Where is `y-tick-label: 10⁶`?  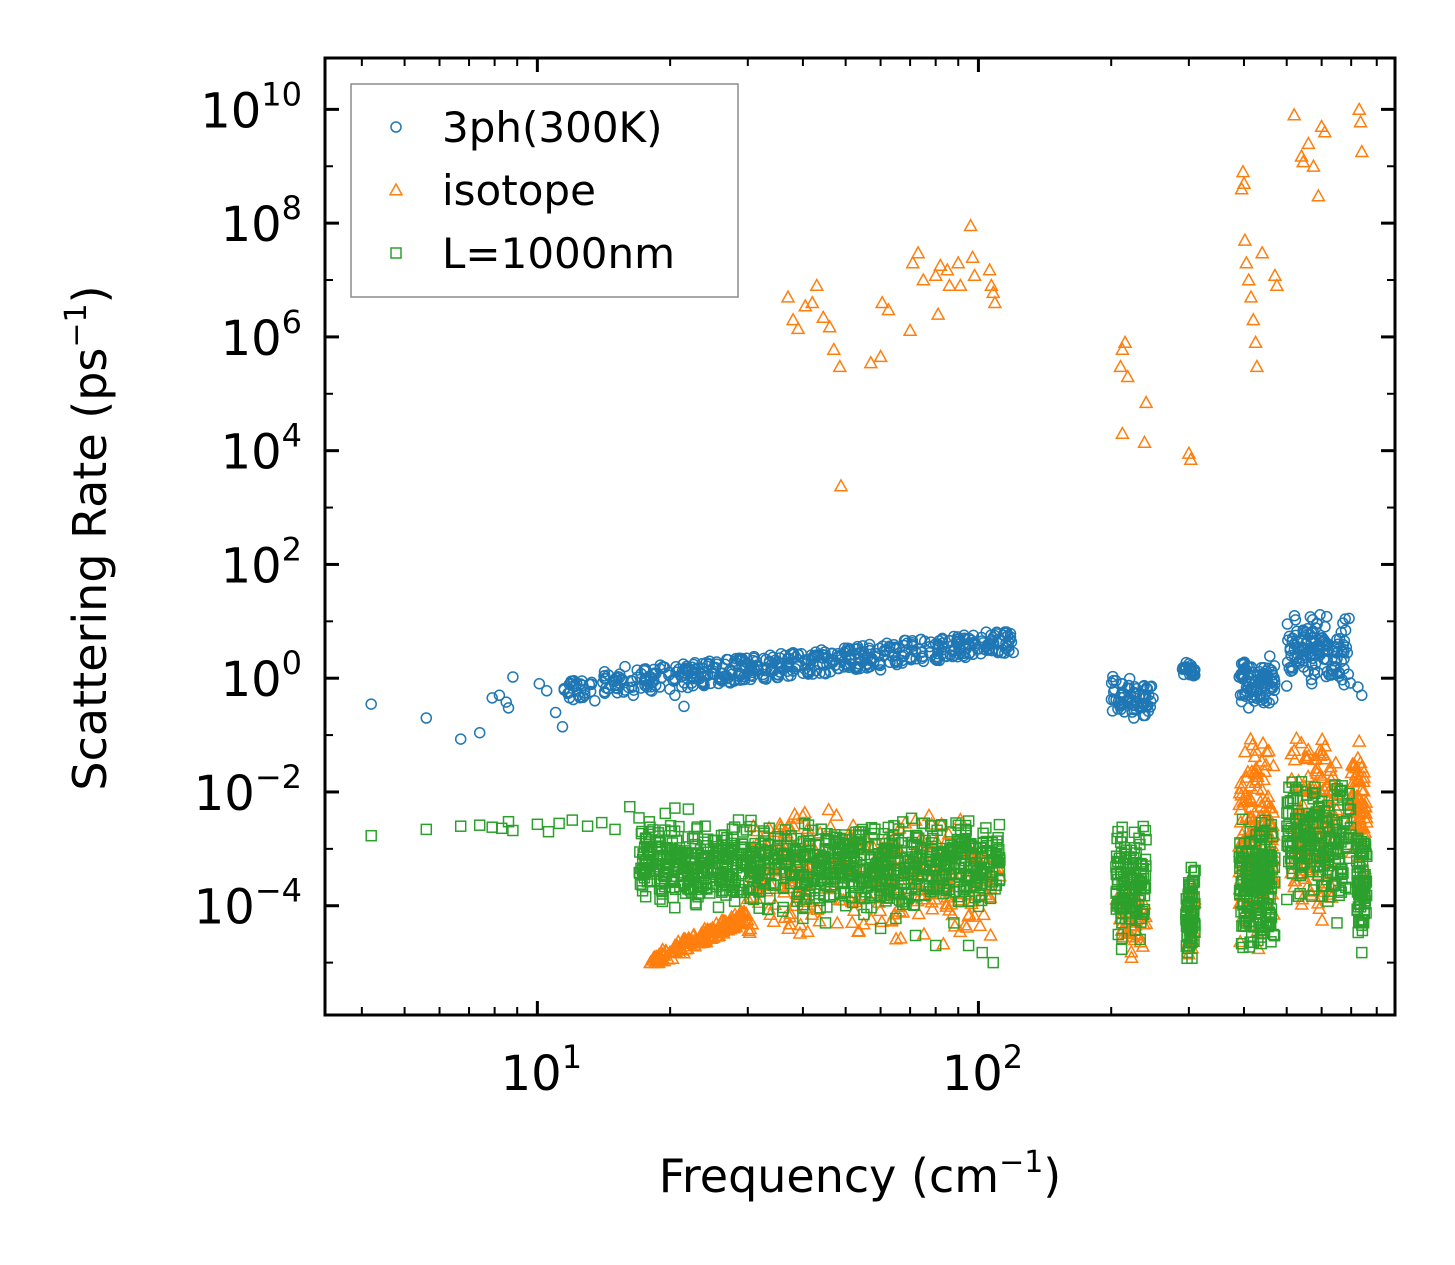
y-tick-label: 10⁶ is located at coordinates (261, 335).